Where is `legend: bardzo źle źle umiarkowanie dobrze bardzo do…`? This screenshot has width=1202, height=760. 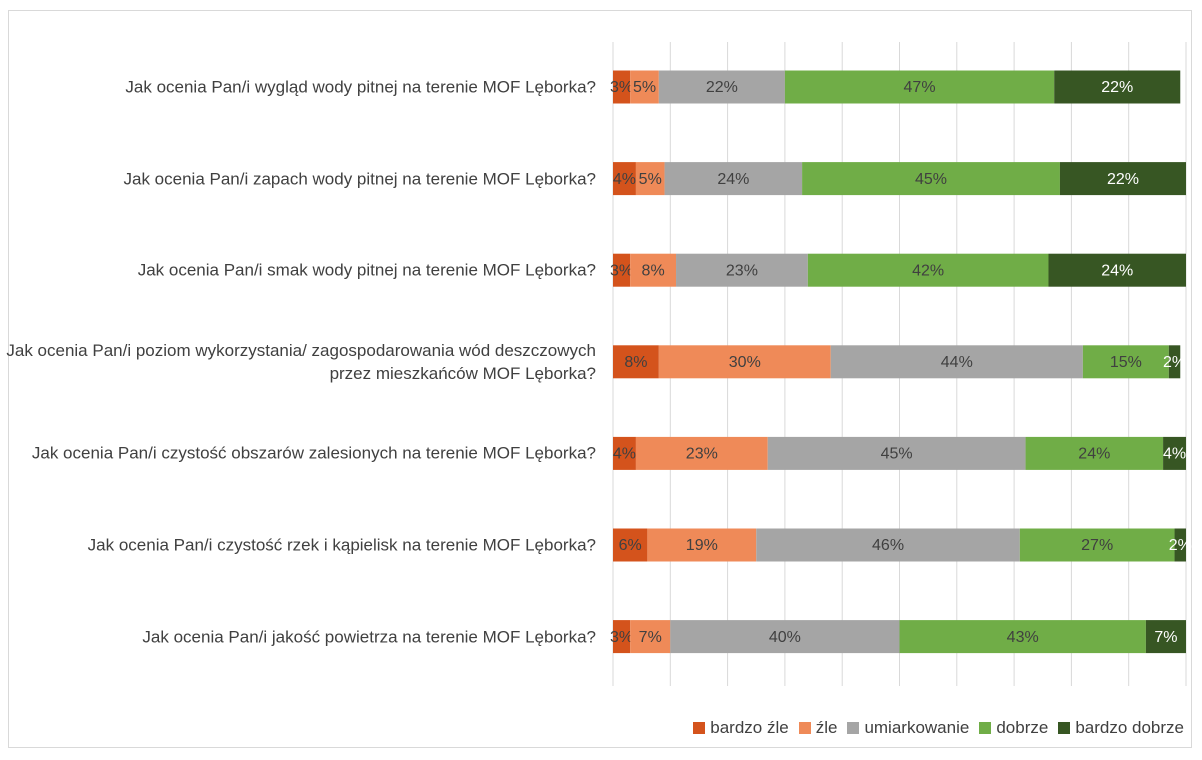 legend: bardzo źle źle umiarkowanie dobrze bardzo do… is located at coordinates (601, 728).